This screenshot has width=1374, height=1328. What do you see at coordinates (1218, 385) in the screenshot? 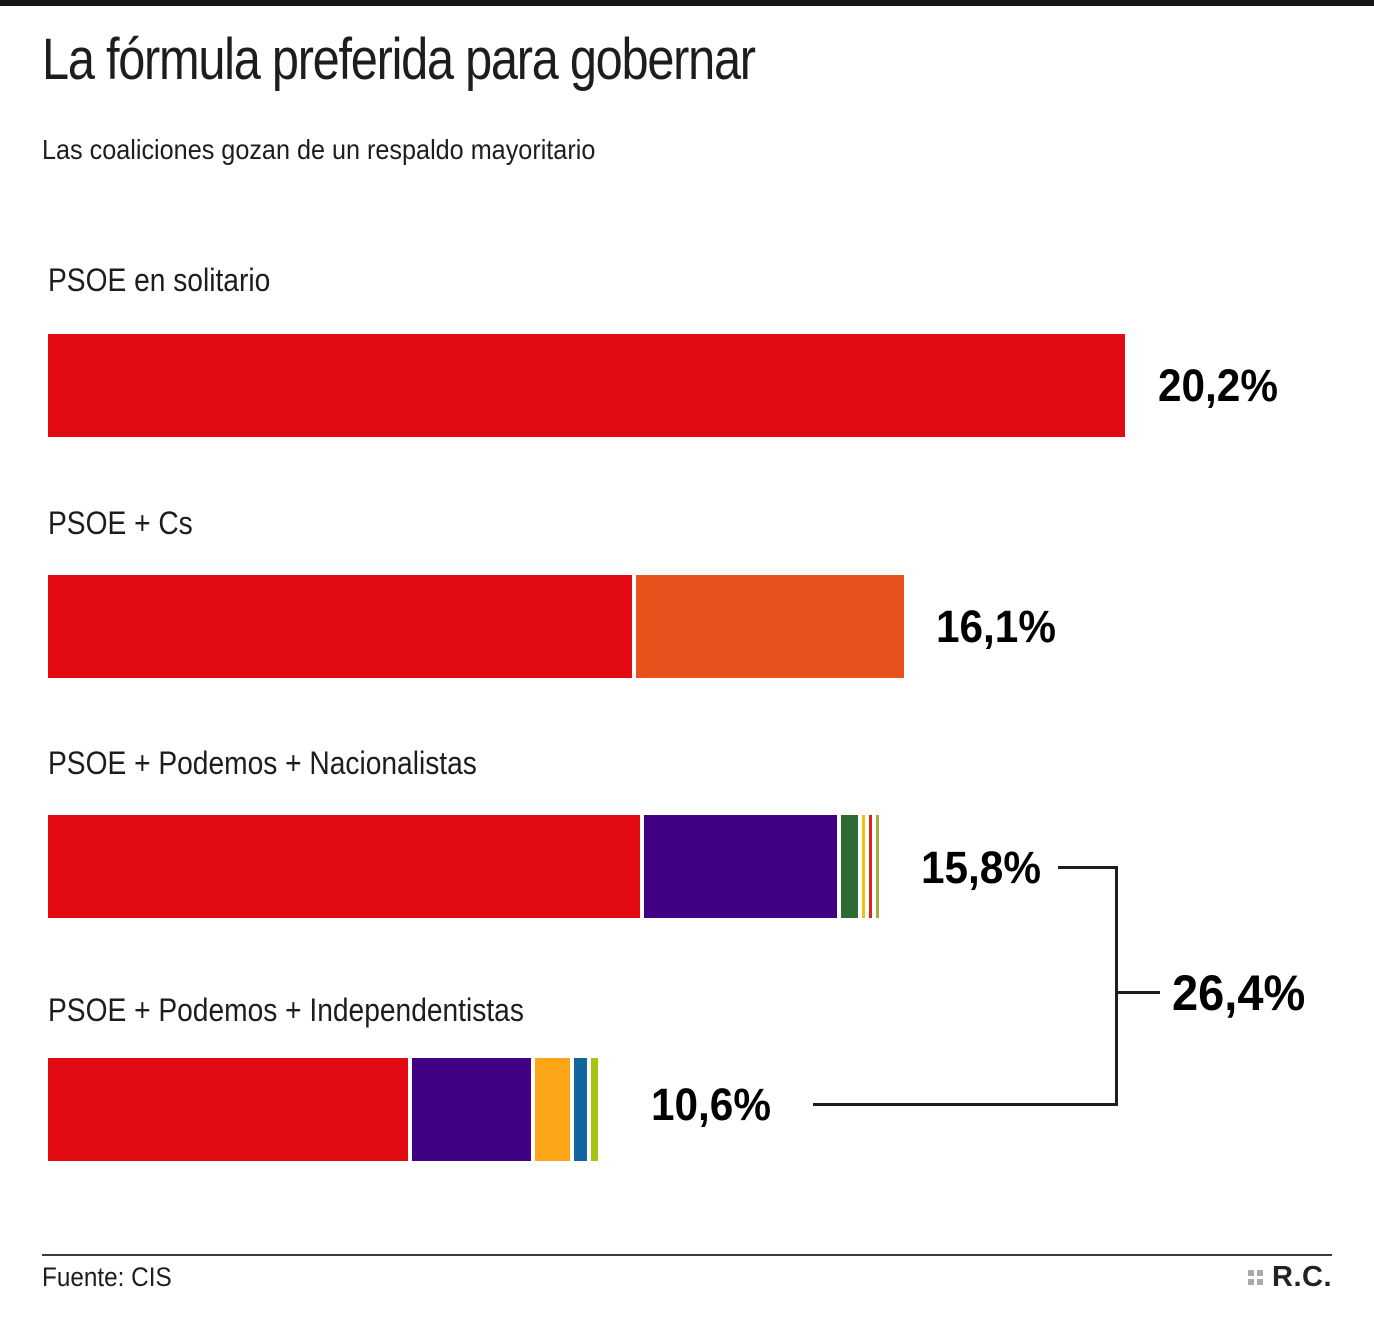
I see `percent-label: 20,2%` at bounding box center [1218, 385].